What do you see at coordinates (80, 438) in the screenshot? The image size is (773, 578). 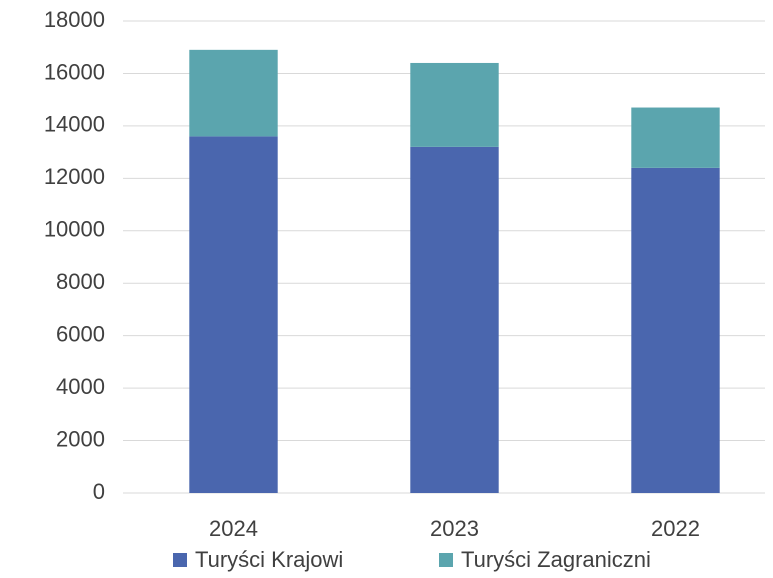 I see `y-tick-label: 2000` at bounding box center [80, 438].